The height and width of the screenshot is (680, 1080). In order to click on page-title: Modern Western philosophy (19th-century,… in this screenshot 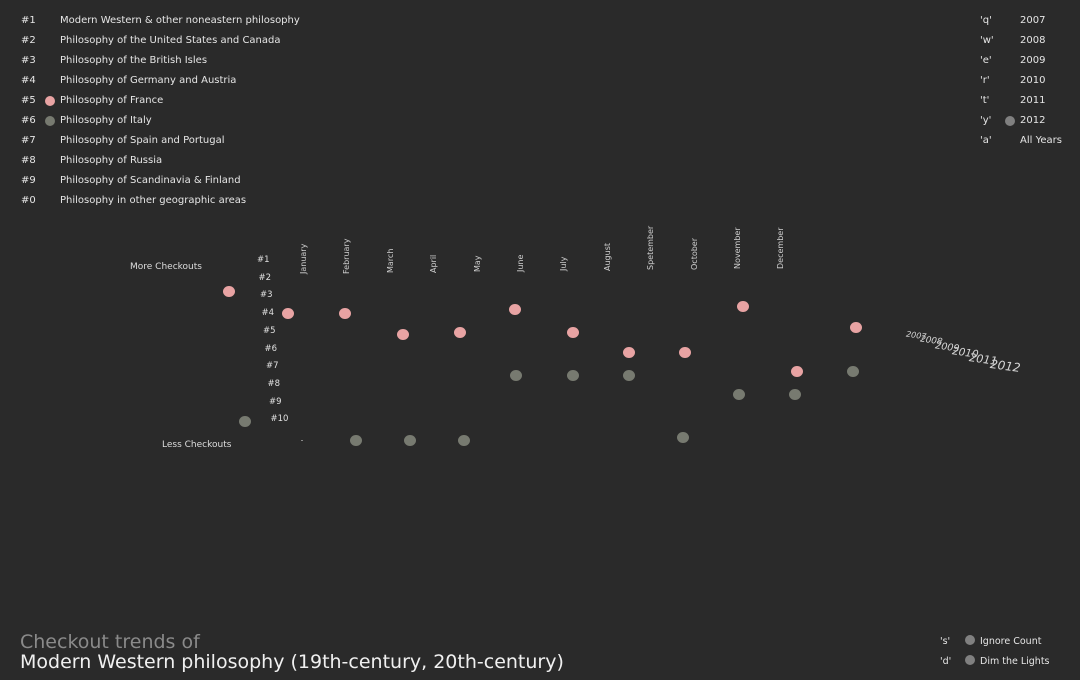, I will do `click(292, 662)`.